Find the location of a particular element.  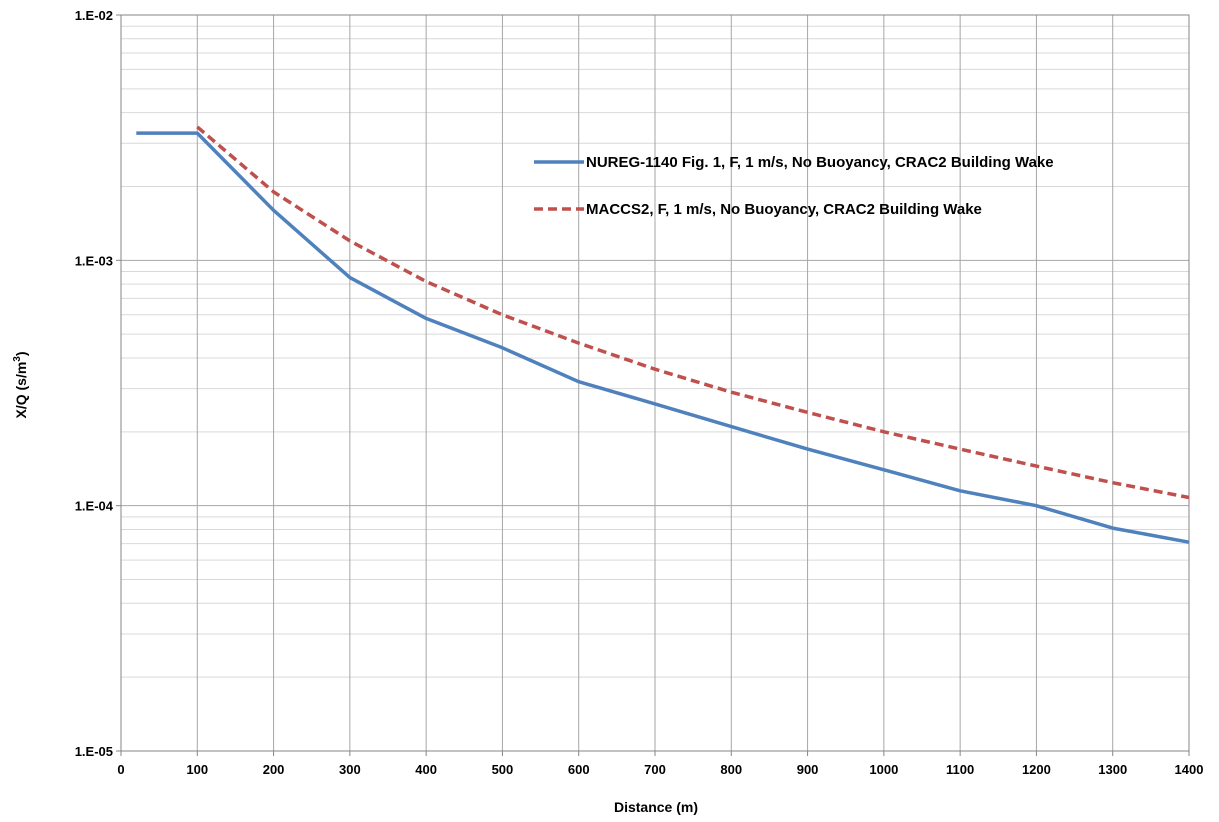

x-tick-label: 1200 is located at coordinates (1036, 769).